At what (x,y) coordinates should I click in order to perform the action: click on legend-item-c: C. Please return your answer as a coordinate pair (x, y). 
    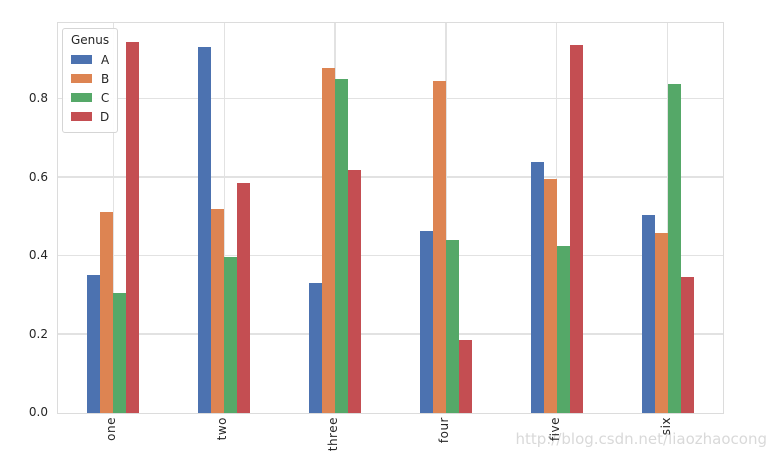
    Looking at the image, I should click on (90, 97).